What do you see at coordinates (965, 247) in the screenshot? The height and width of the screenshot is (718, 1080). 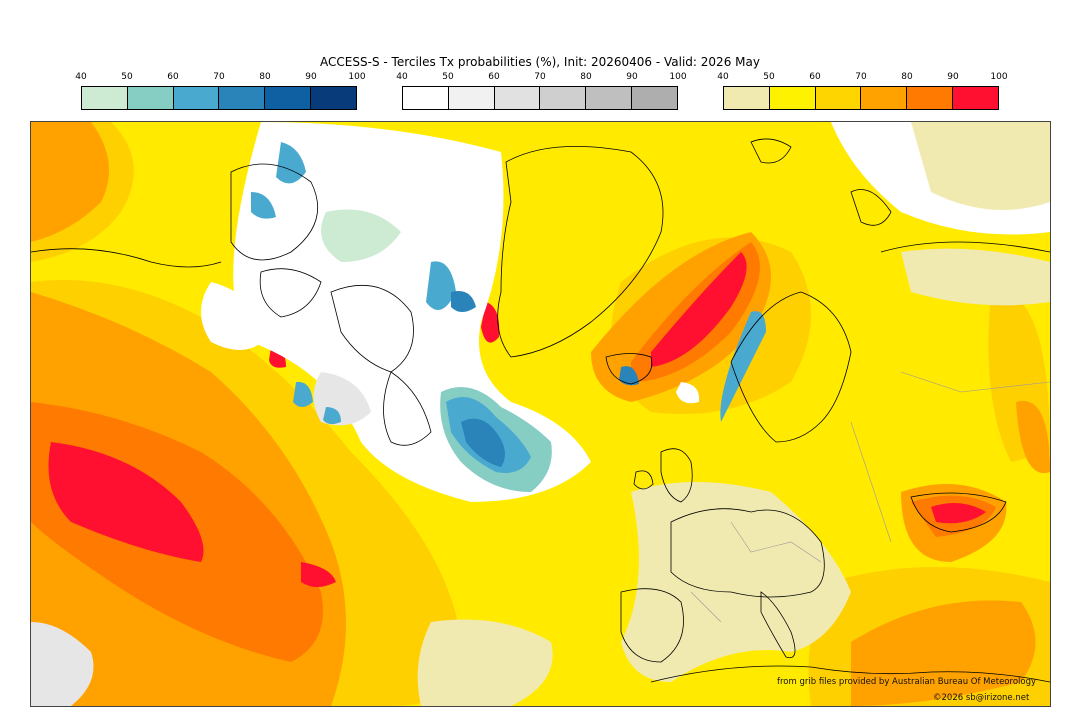 I see `coastline-russia-north` at bounding box center [965, 247].